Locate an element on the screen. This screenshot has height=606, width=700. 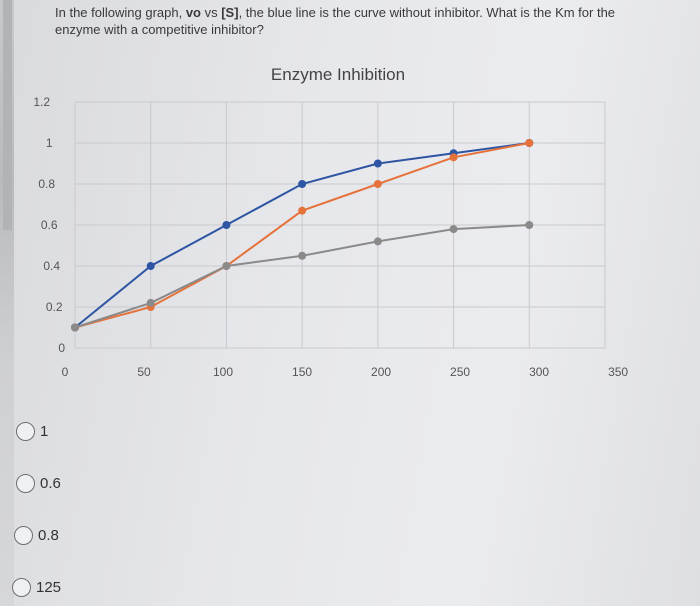
side-scroll-bar is located at coordinates (7, 115).